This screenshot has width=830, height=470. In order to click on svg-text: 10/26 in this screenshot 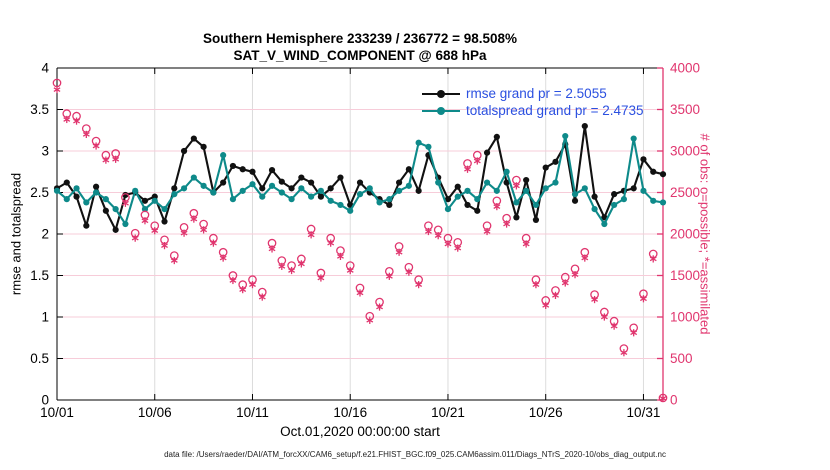, I will do `click(546, 412)`.